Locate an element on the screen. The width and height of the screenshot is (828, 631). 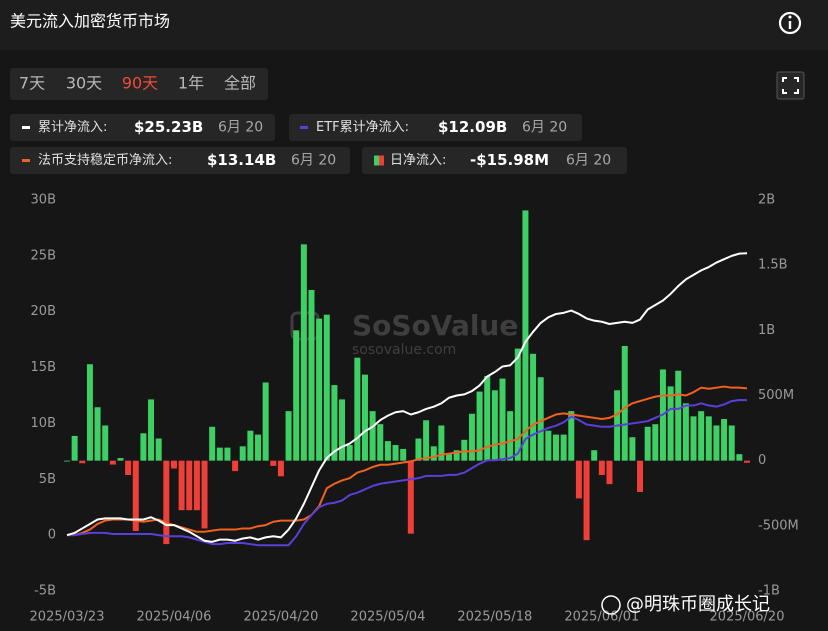
legend-value: -$15.98M is located at coordinates (509, 160).